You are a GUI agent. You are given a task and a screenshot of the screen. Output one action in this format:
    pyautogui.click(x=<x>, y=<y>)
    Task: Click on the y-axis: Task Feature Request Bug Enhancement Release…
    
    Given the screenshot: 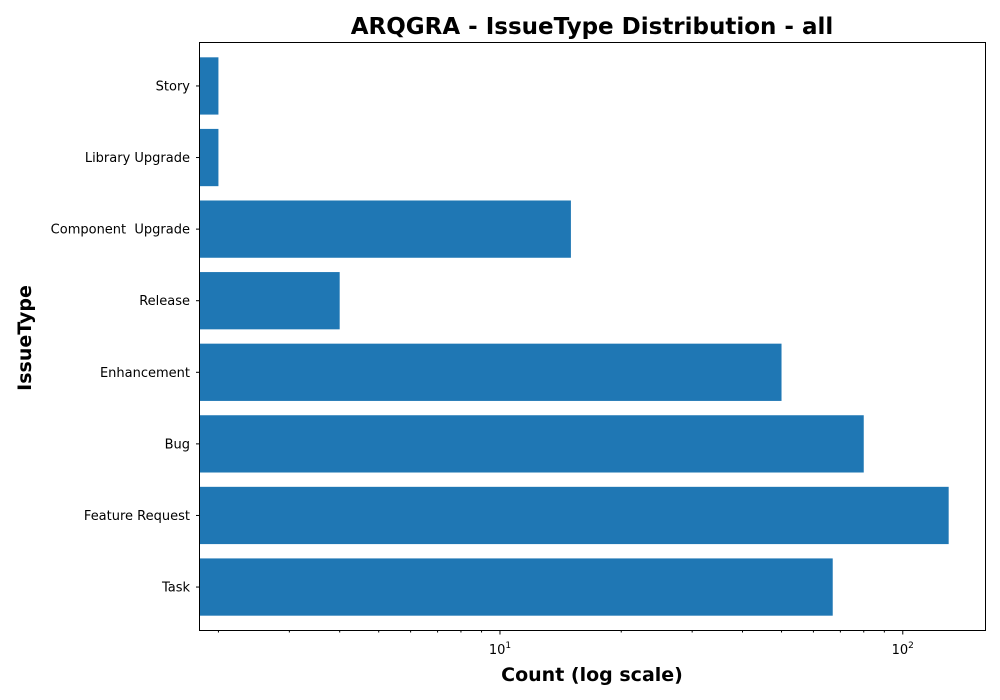 What is the action you would take?
    pyautogui.click(x=125, y=337)
    